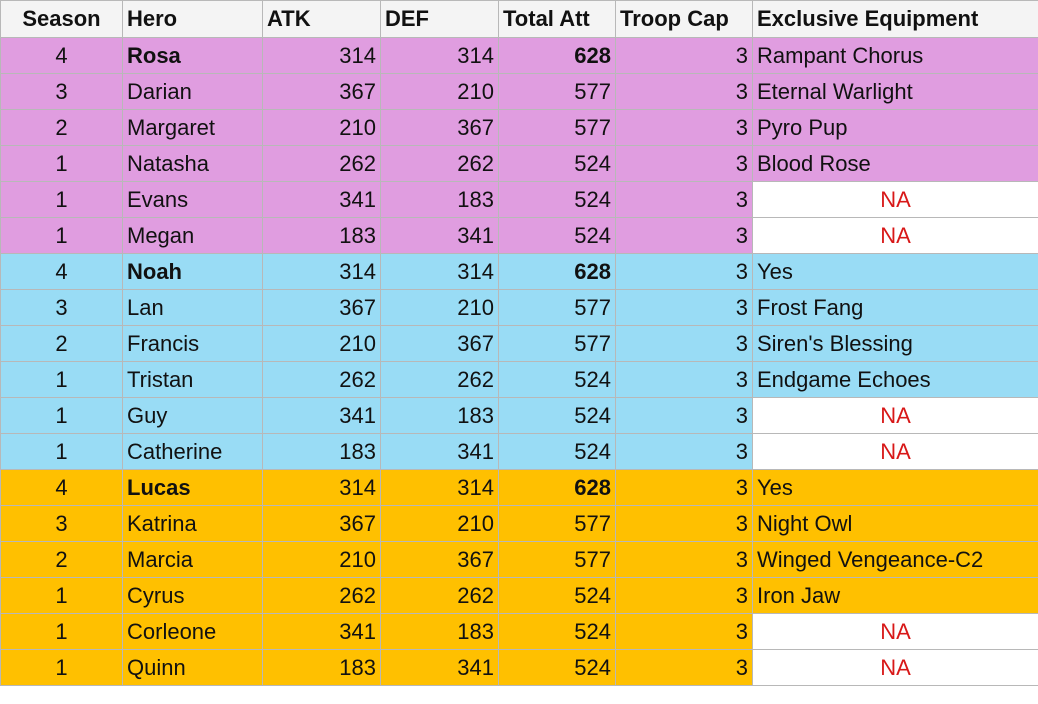 This screenshot has height=704, width=1038. I want to click on table-row: 4 Rosa 314 314 628 3 Rampant Chorus, so click(519, 55).